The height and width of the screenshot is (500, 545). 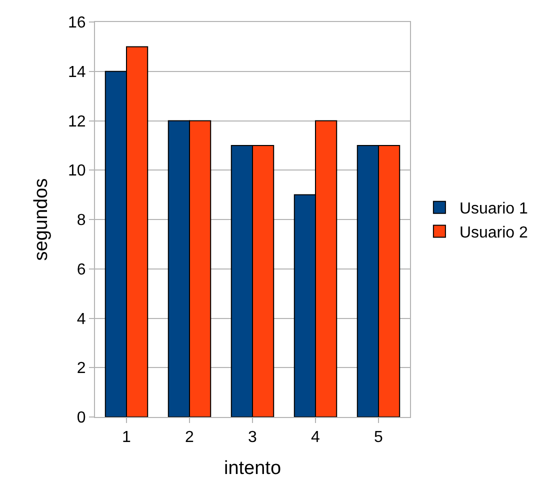 What do you see at coordinates (81, 418) in the screenshot?
I see `y-tick-label: 0` at bounding box center [81, 418].